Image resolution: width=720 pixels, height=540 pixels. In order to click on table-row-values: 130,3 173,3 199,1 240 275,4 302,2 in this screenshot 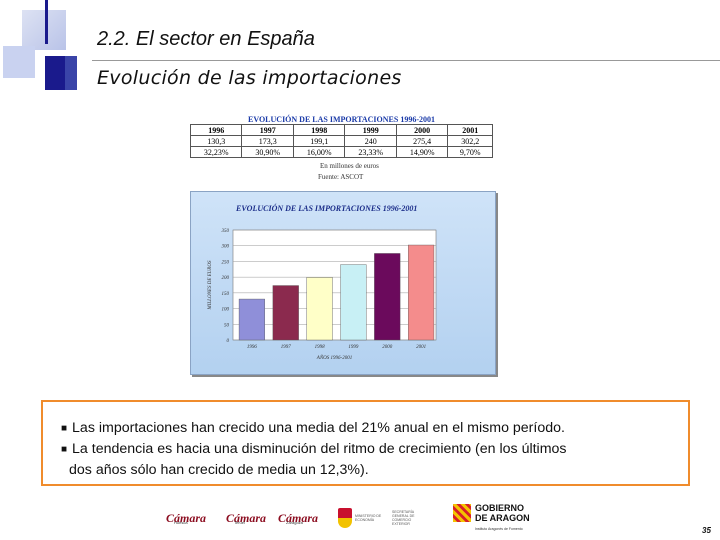, I will do `click(341, 141)`.